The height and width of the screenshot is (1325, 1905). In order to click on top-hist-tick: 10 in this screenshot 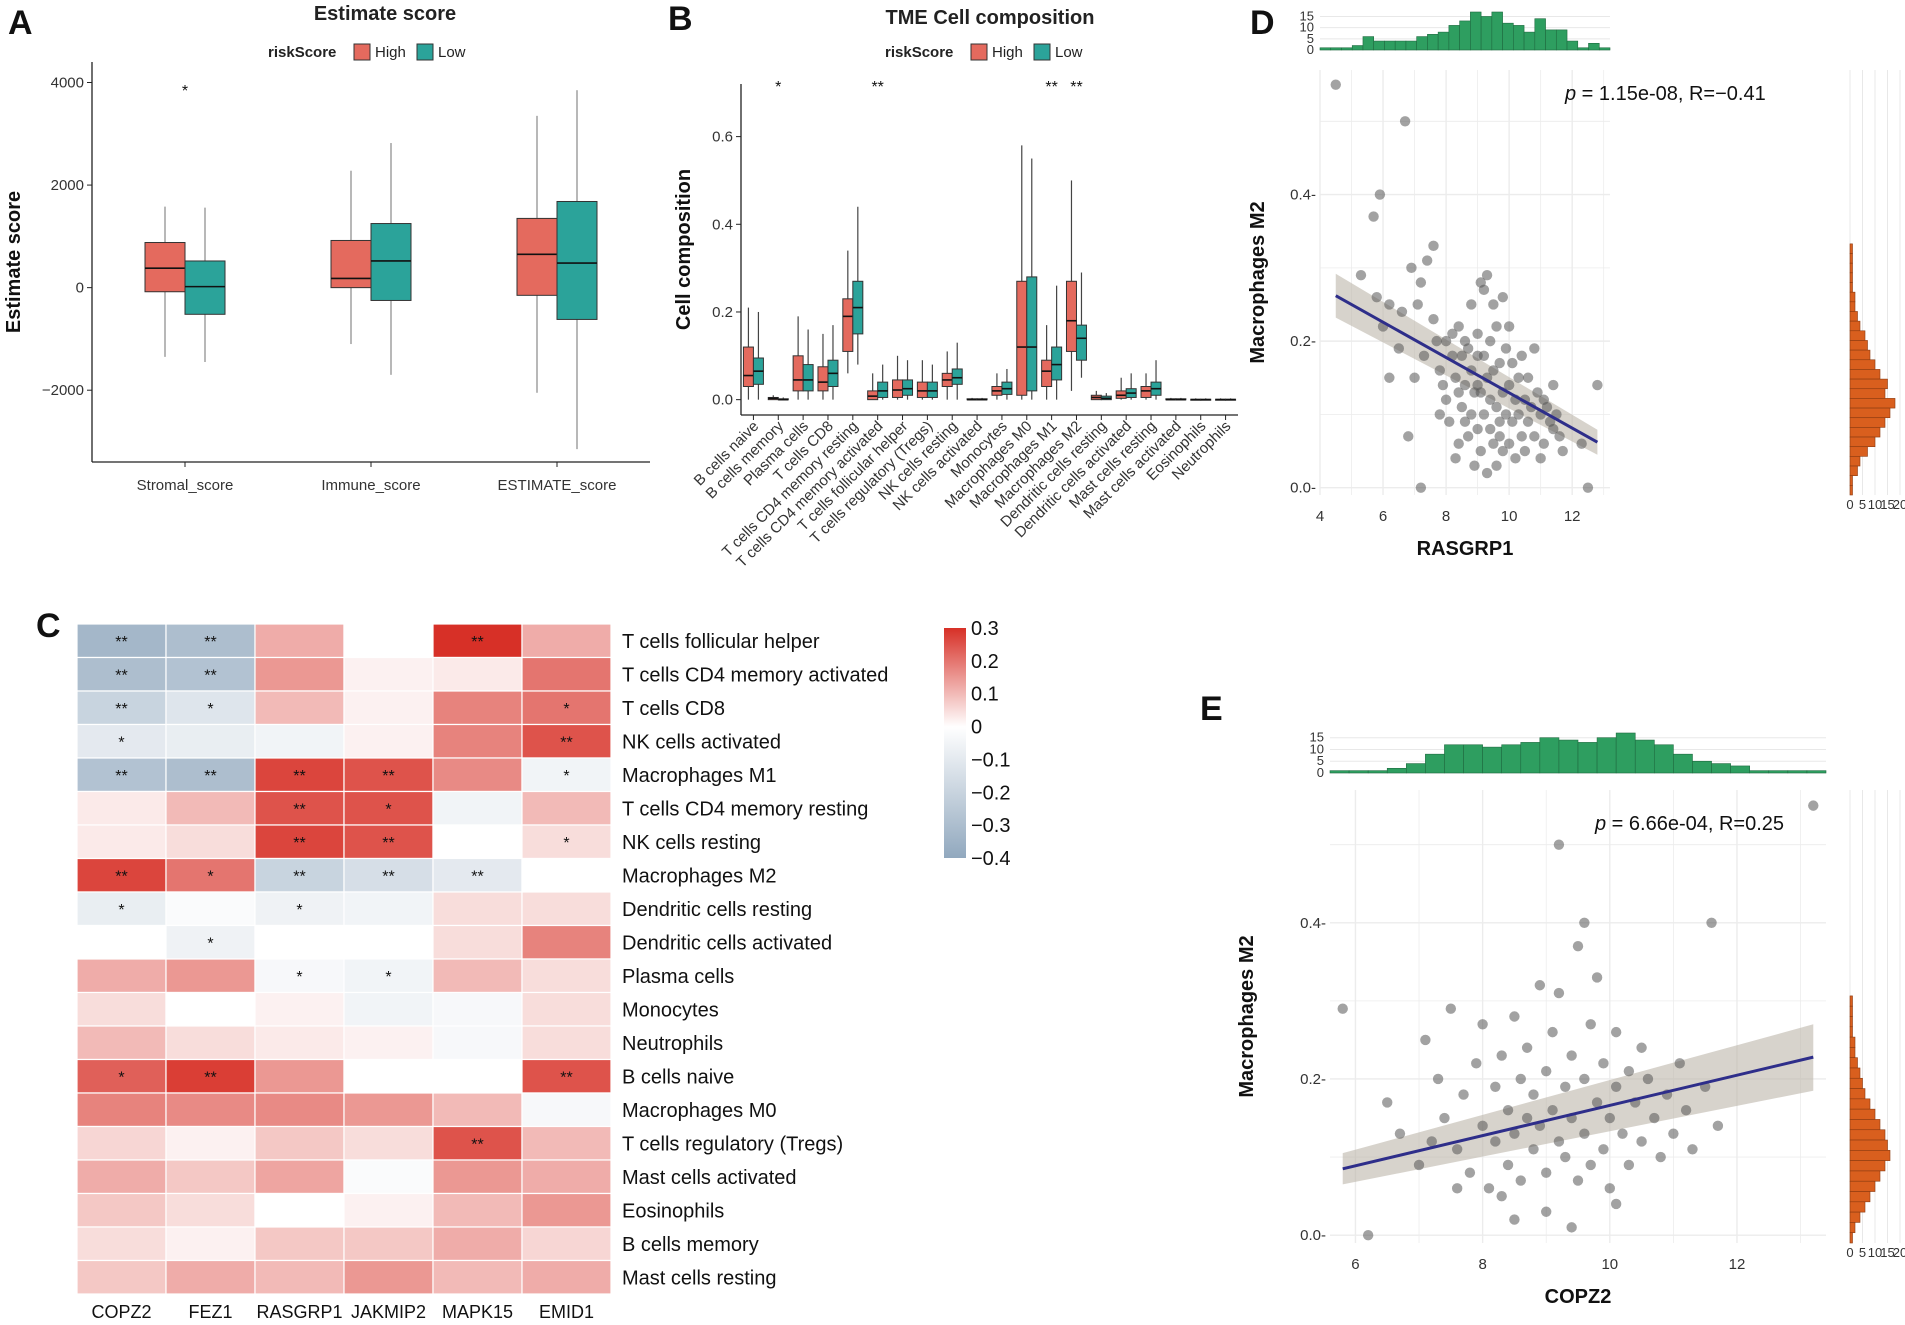, I will do `click(1307, 27)`.